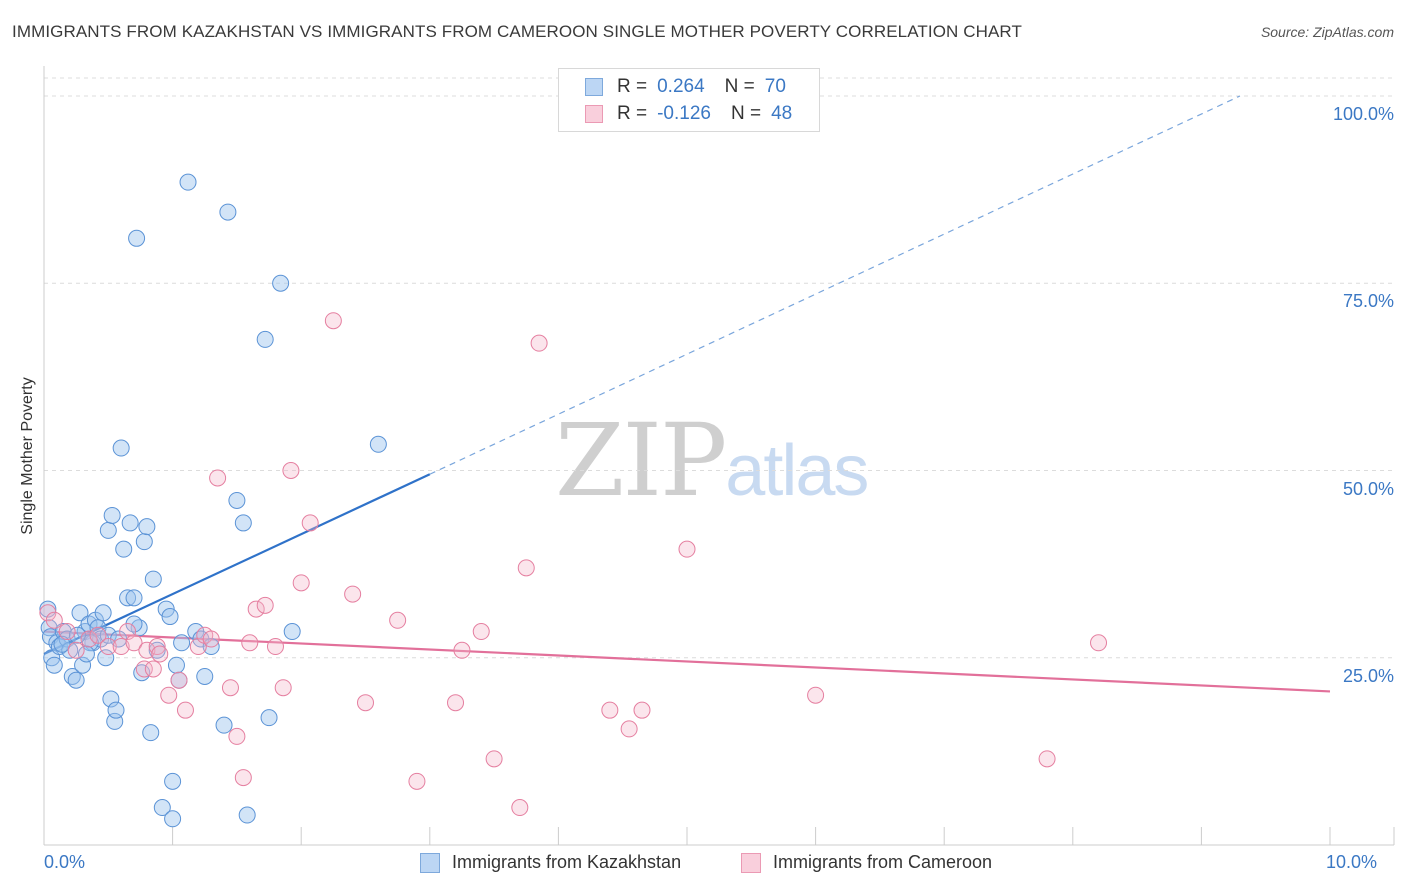 The image size is (1406, 892). Describe the element at coordinates (1352, 862) in the screenshot. I see `x-tick-max: 10.0%` at that location.